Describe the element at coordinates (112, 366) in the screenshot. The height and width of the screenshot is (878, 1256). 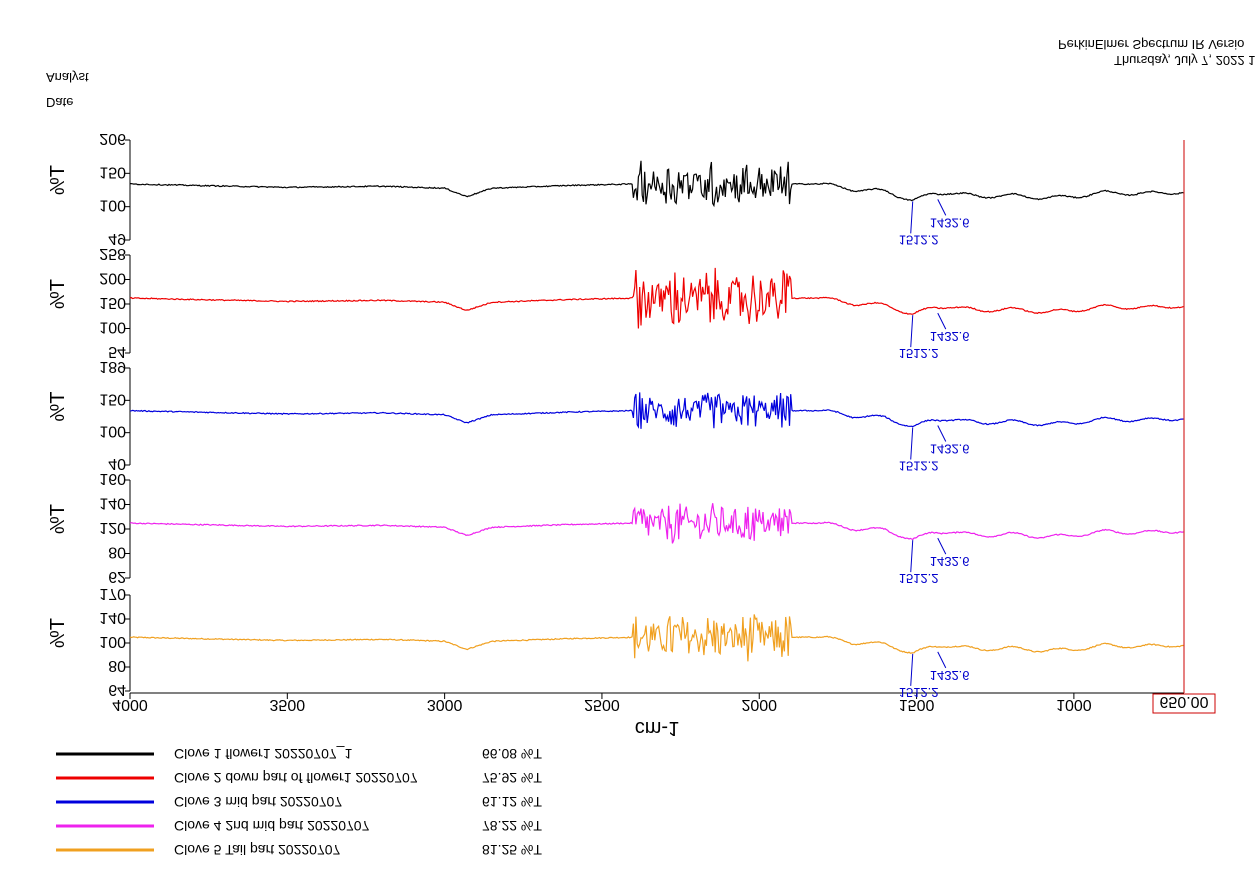
I see `y-tick-label: 189` at that location.